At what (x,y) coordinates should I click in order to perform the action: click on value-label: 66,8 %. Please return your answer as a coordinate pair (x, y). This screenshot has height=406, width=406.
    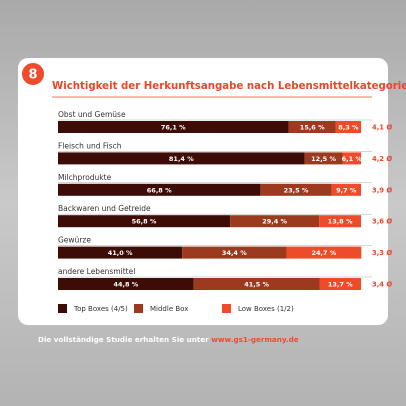
    Looking at the image, I should click on (159, 190).